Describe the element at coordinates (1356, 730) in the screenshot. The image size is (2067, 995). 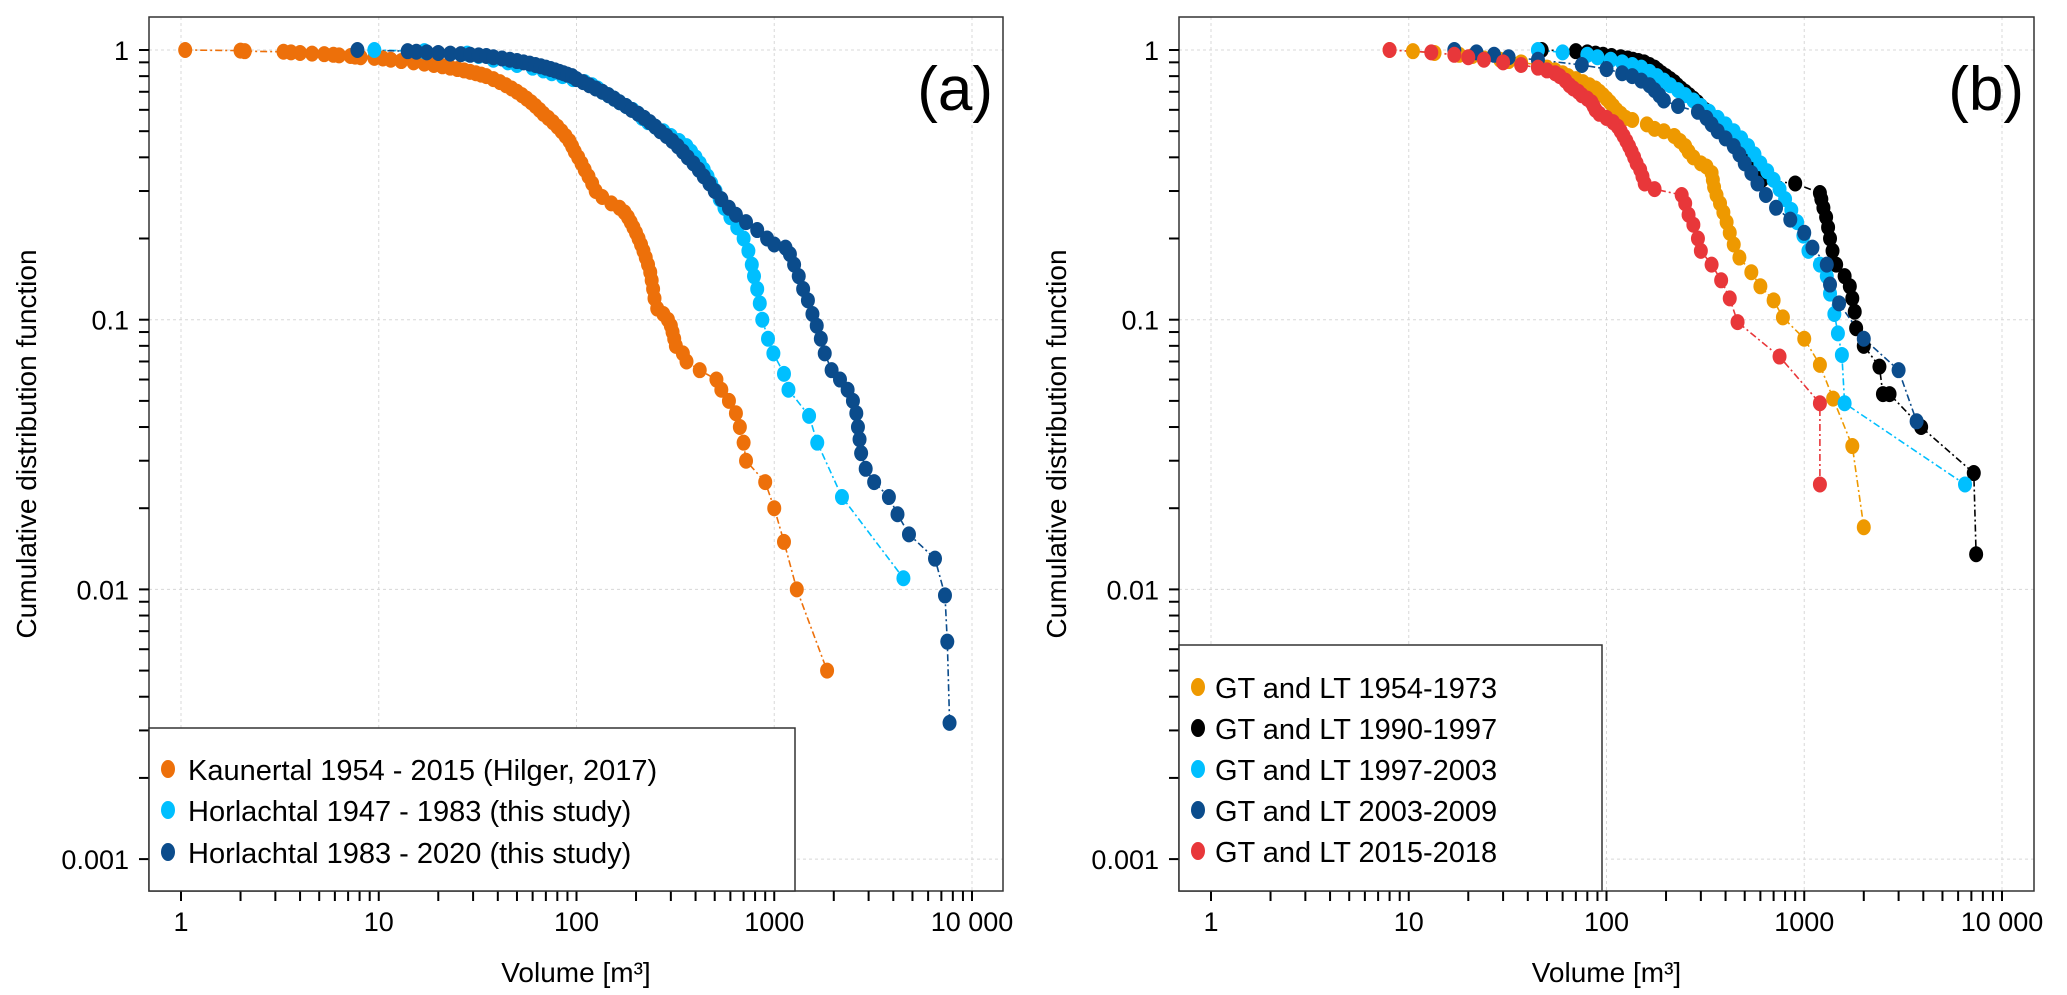
I see `legend-label: GT and LT 1990-1997` at that location.